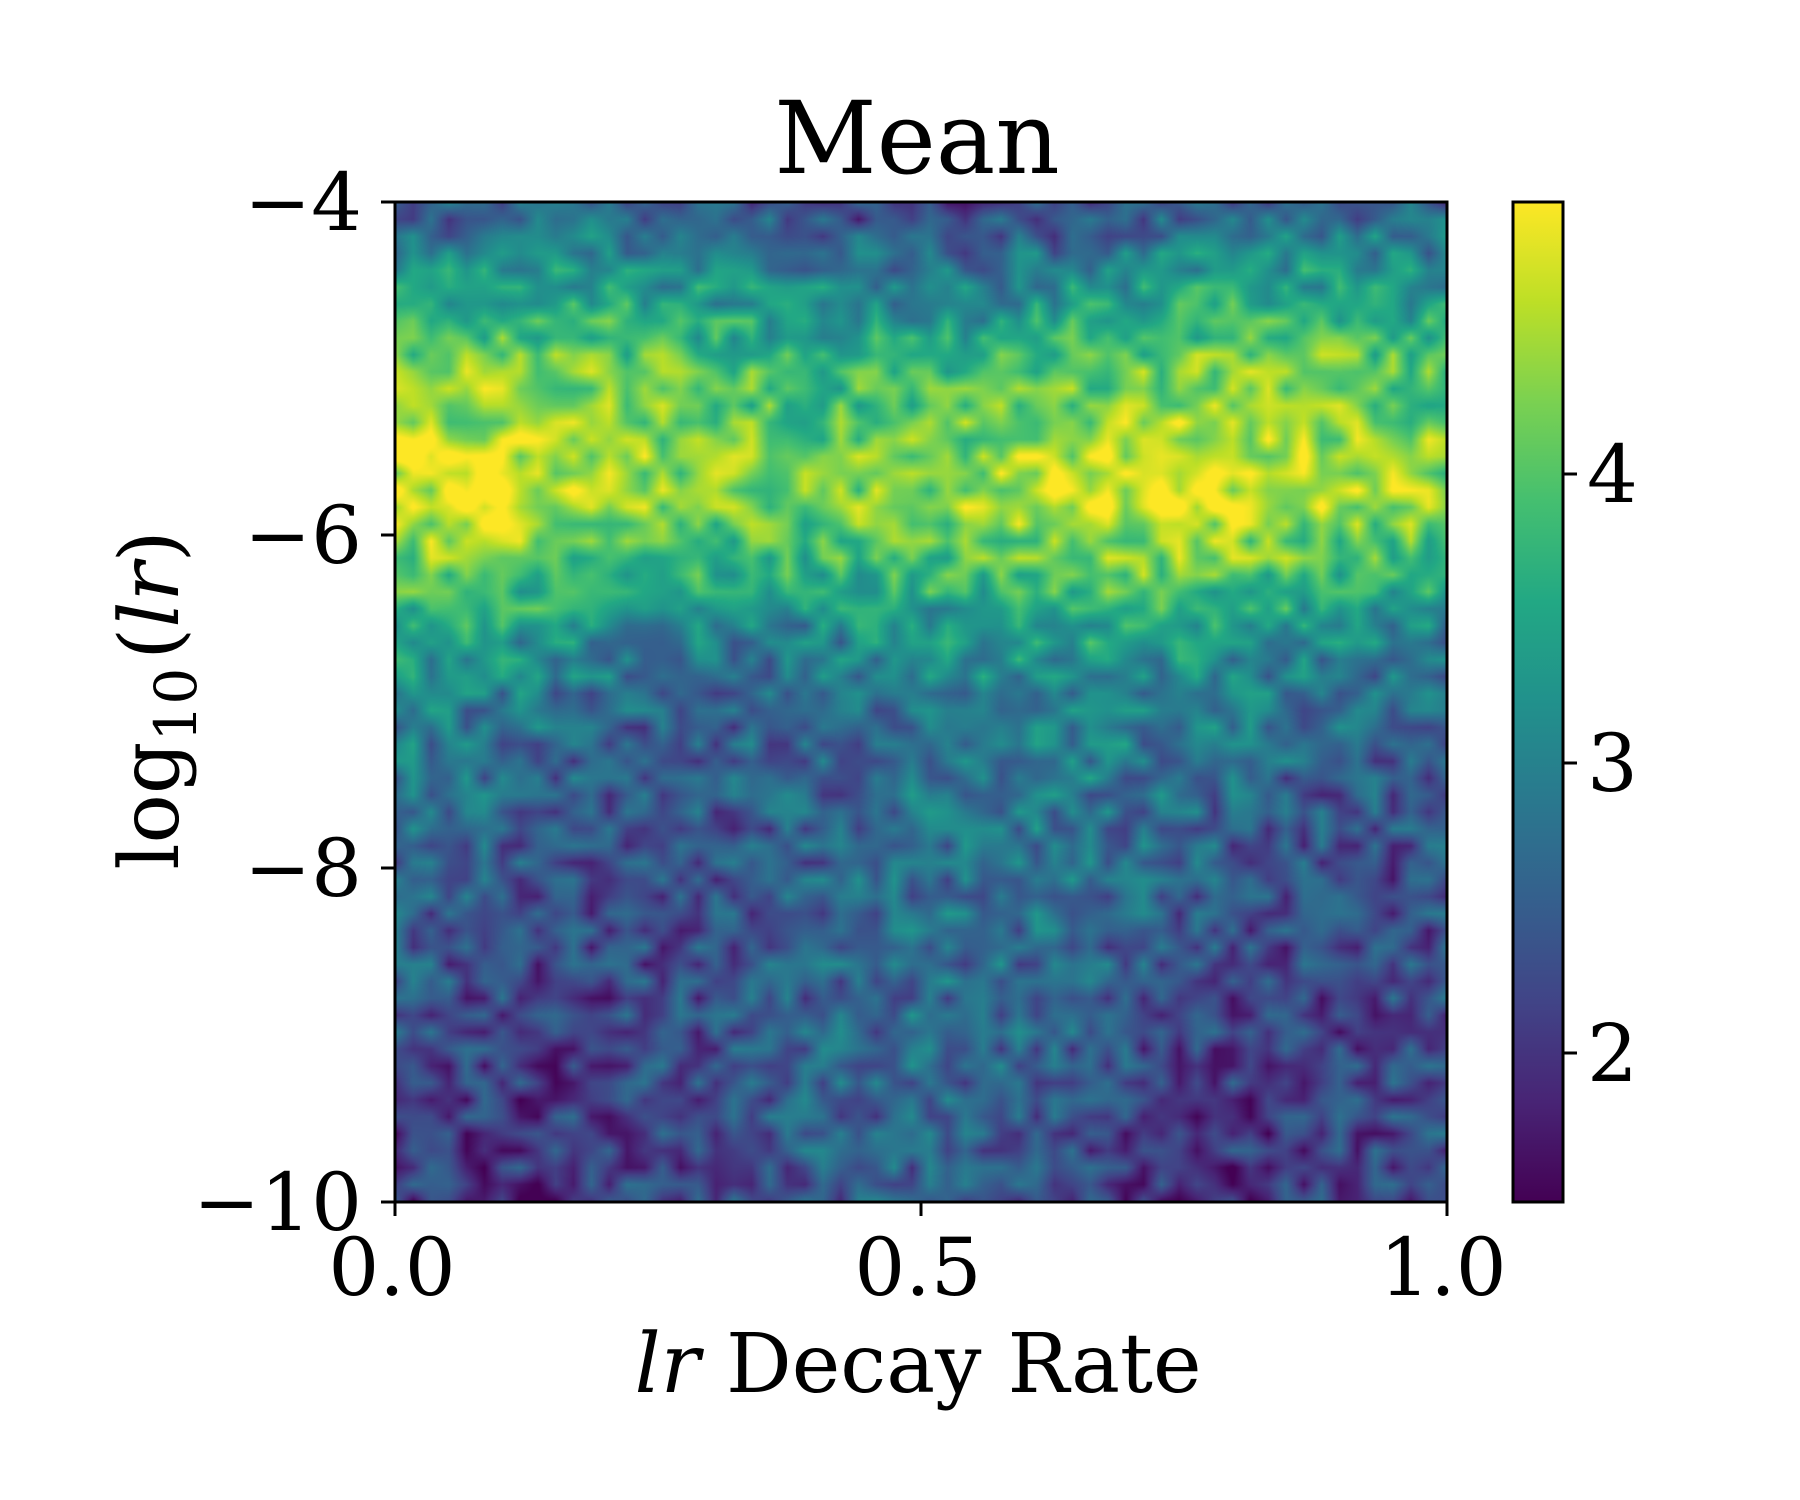 This screenshot has width=1800, height=1500. I want to click on y-tick-label: −4, so click(303, 202).